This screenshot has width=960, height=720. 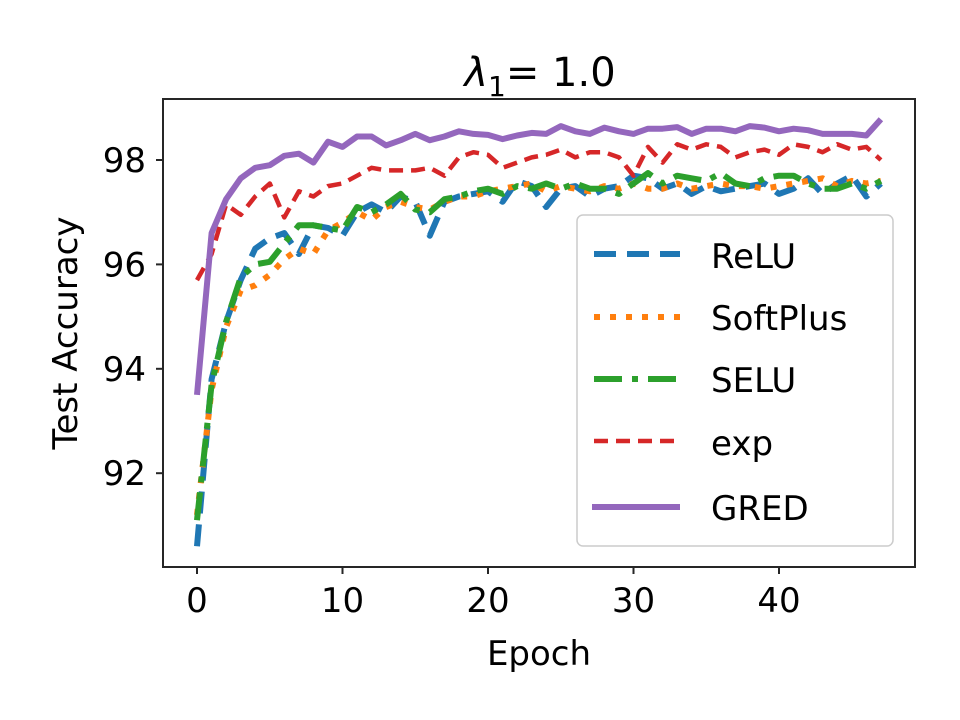 I want to click on svg-text: SELU, so click(x=753, y=381).